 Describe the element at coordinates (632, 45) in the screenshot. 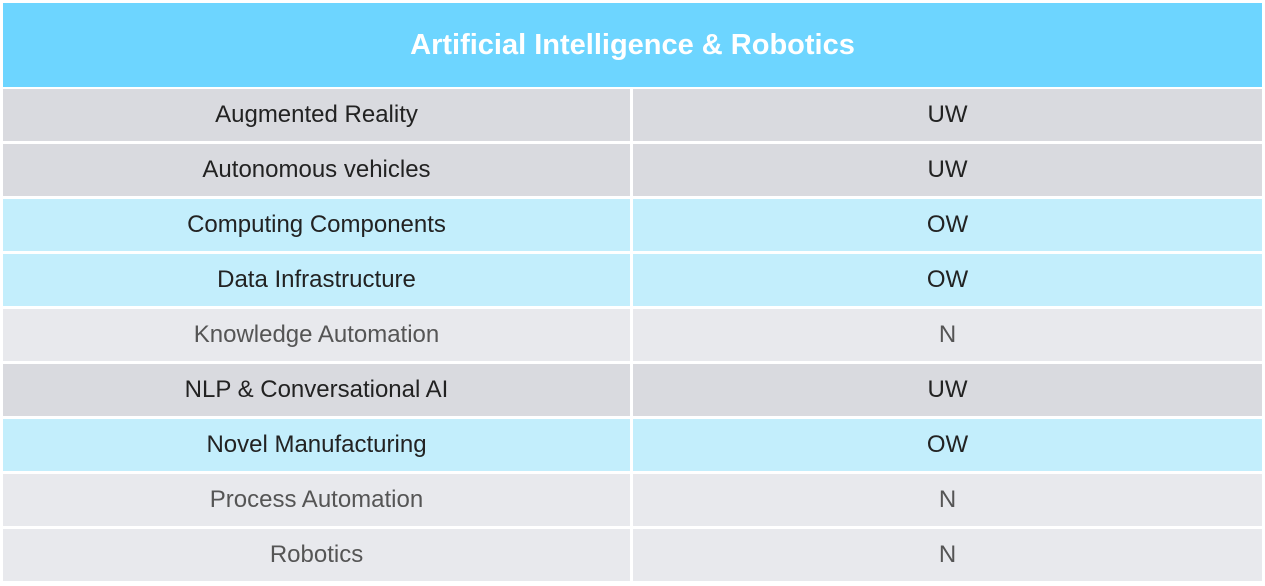

I see `table-title: Artificial Intelligence & Robotics` at that location.